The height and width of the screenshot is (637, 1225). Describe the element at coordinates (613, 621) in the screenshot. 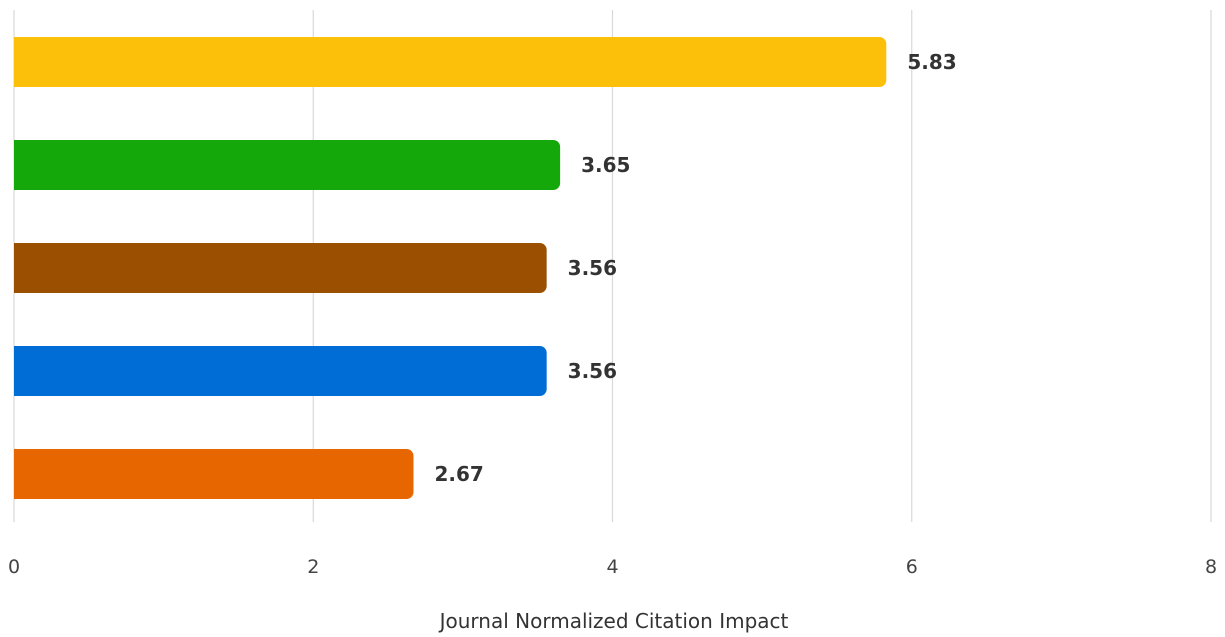

I see `x-axis-title: Journal Normalized Citation Impact` at that location.